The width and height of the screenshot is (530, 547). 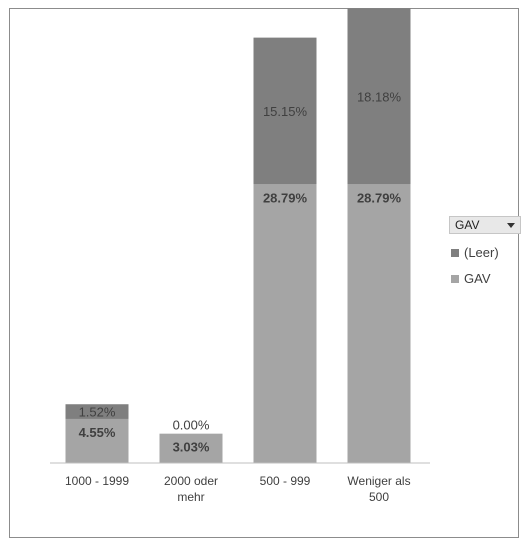 What do you see at coordinates (97, 432) in the screenshot?
I see `data-label-gav-0: 4.55%` at bounding box center [97, 432].